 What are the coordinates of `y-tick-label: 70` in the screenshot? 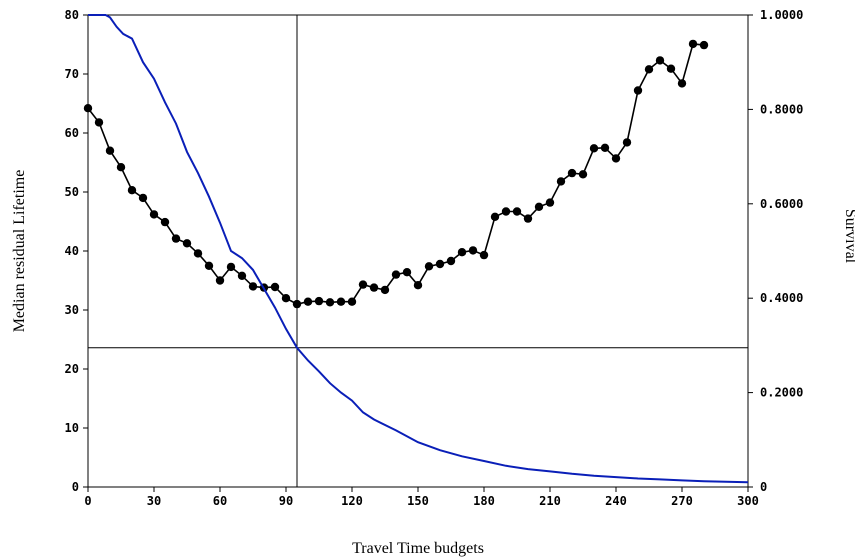 It's located at (72, 74).